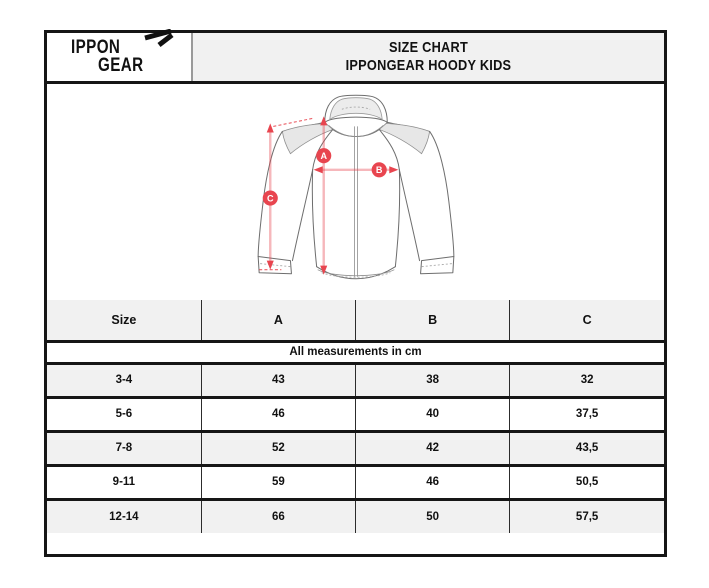 This screenshot has width=709, height=588. I want to click on left-sleeve-inner, so click(302, 215).